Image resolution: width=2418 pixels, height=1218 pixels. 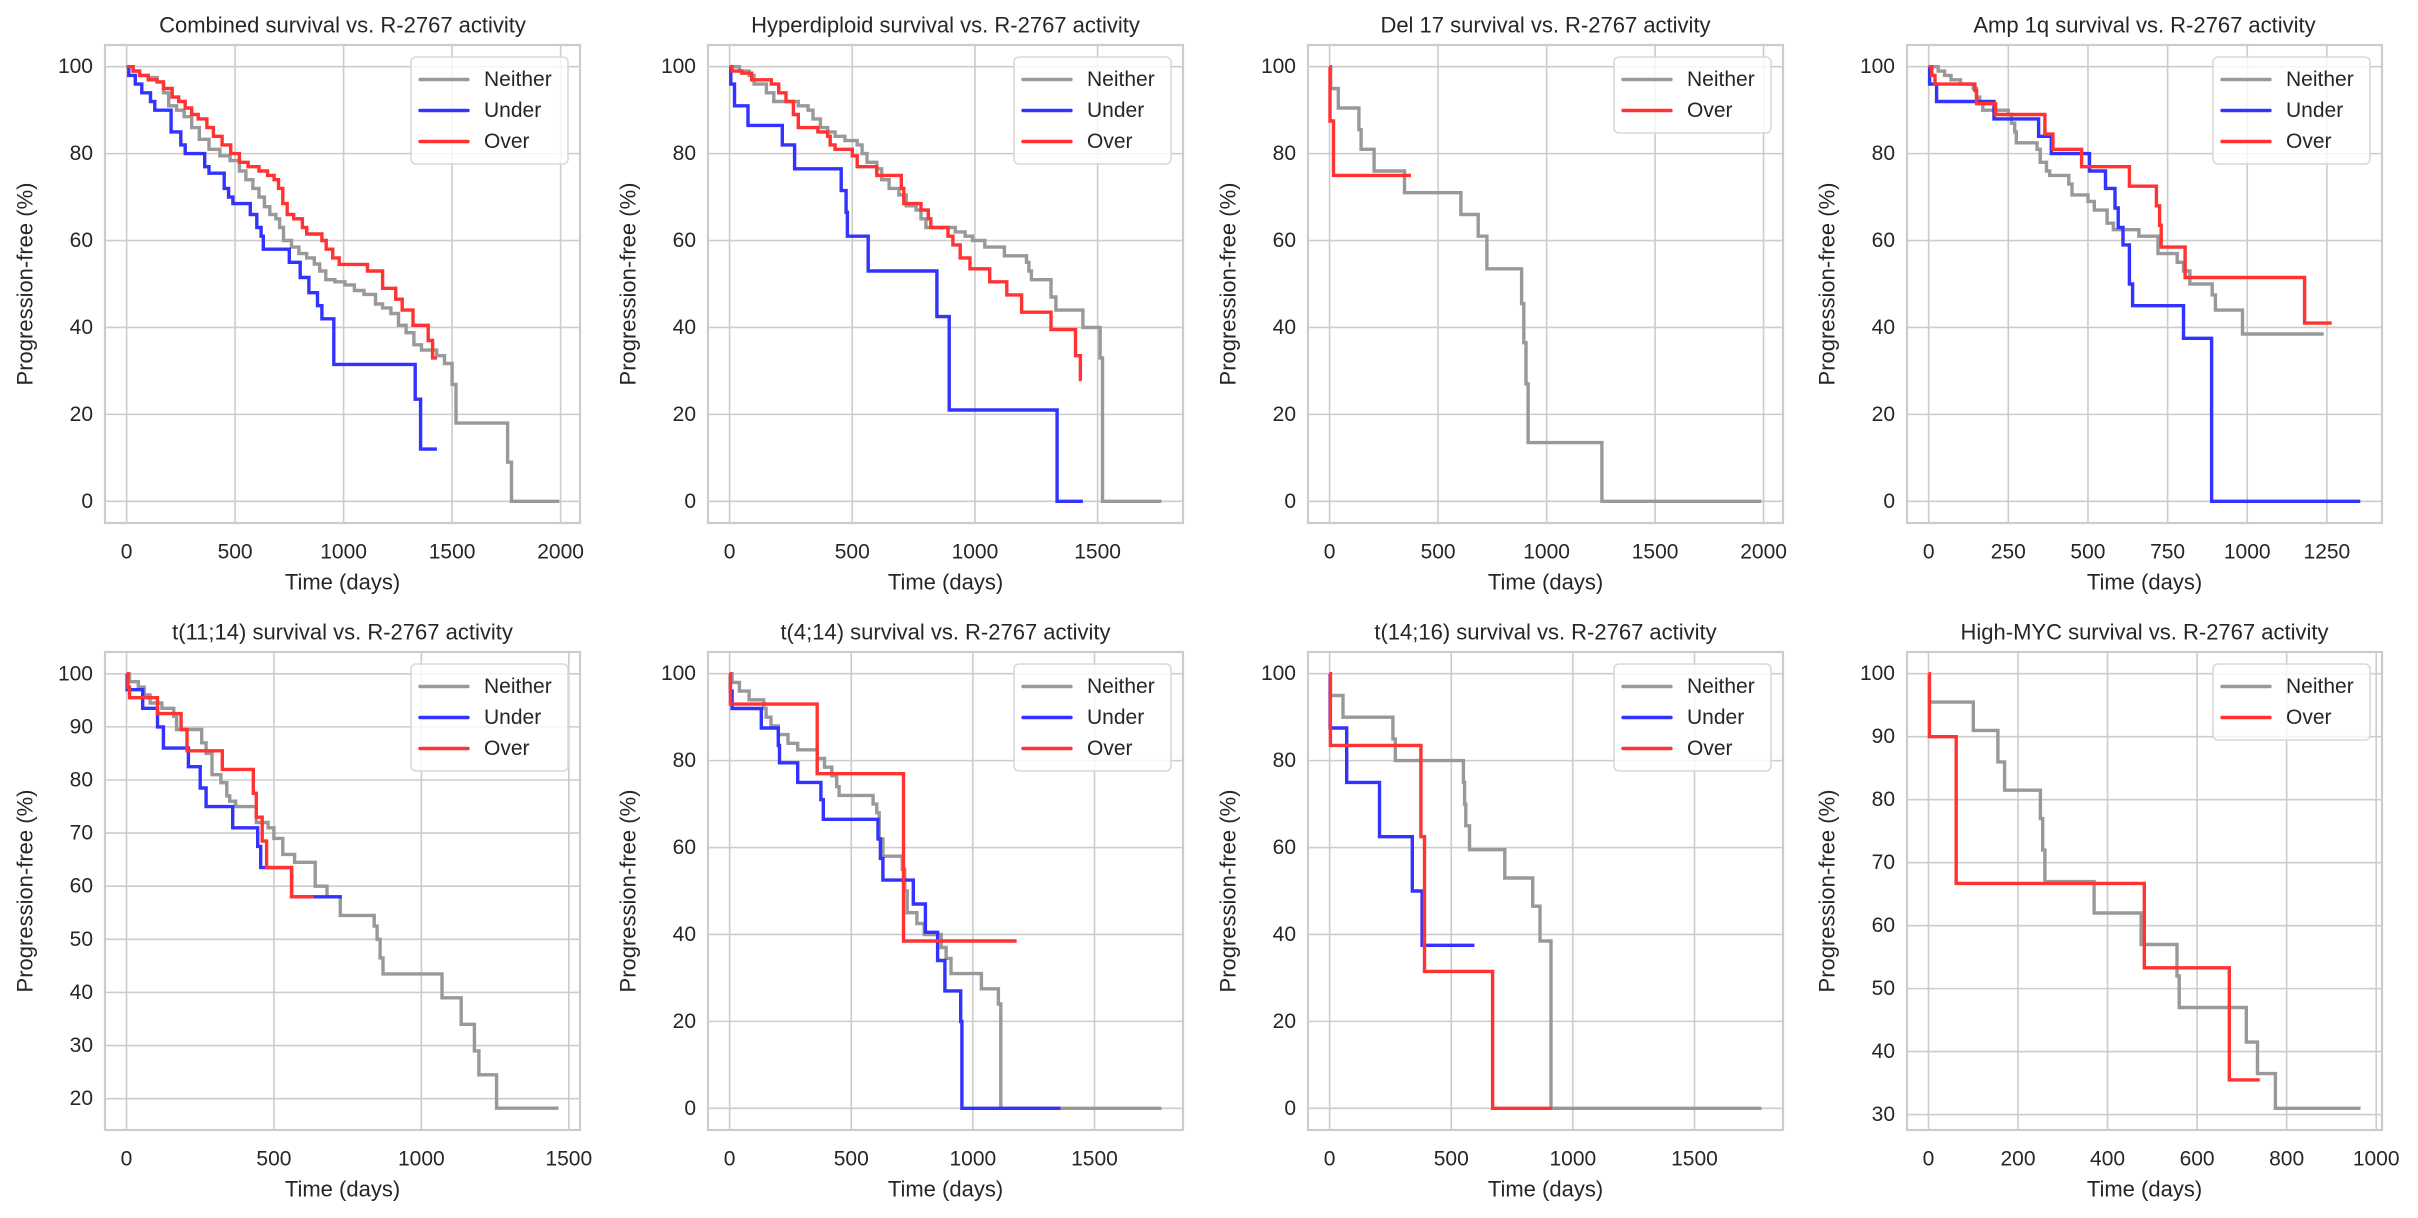 What do you see at coordinates (1715, 717) in the screenshot?
I see `legend-label-under: Under` at bounding box center [1715, 717].